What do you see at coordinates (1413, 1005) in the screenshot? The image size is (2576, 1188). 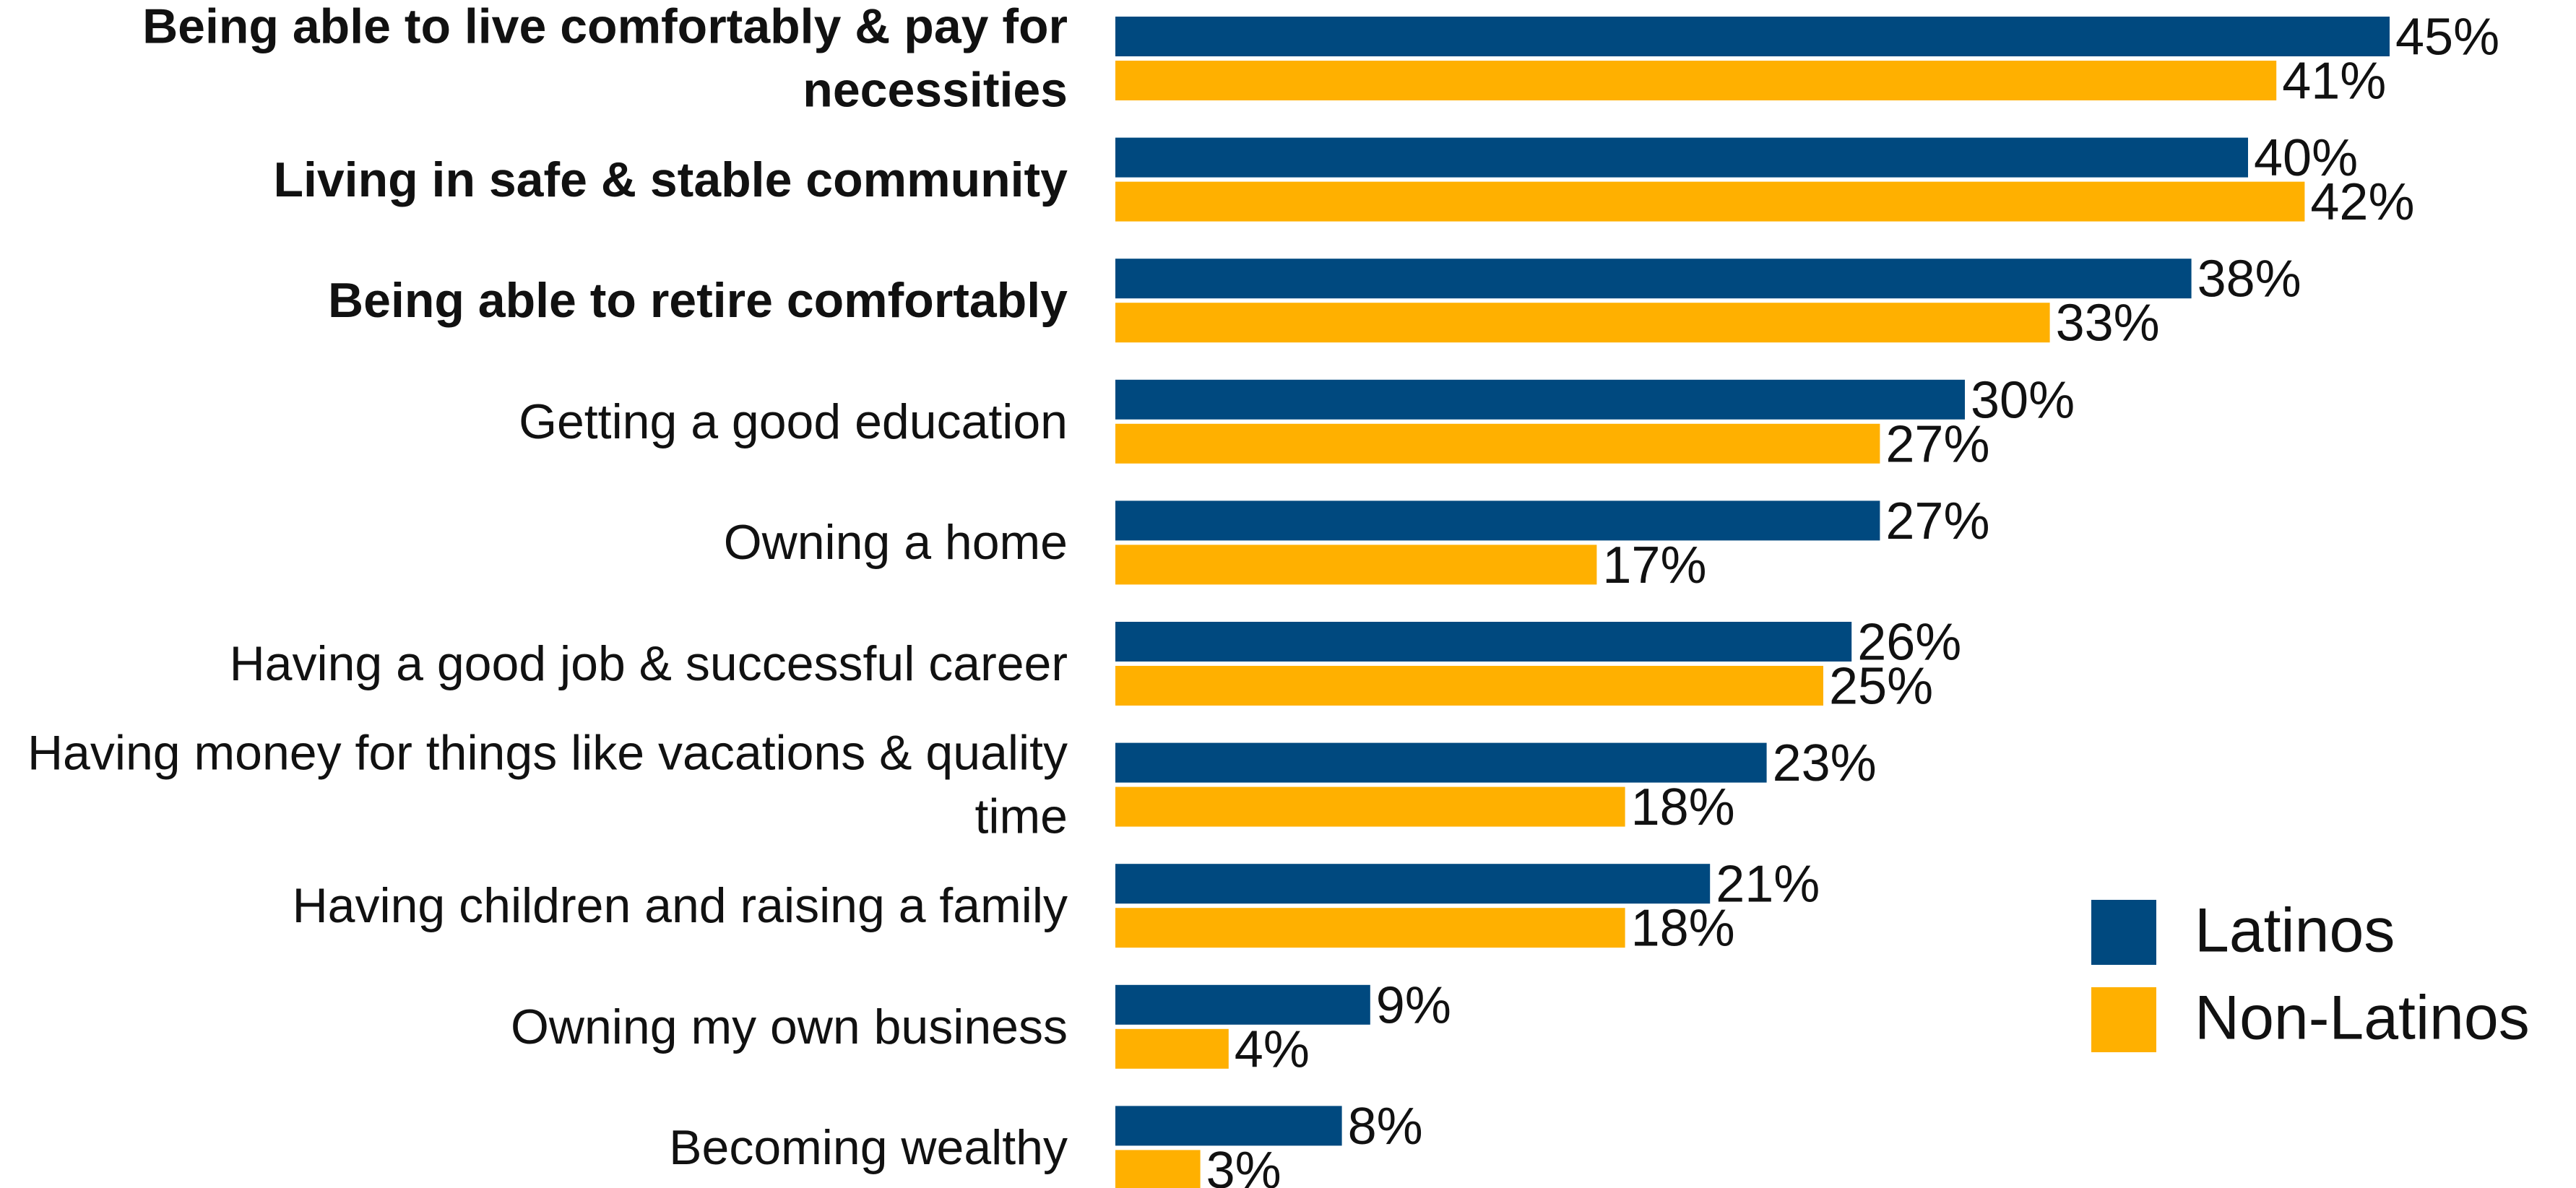 I see `value-label: 9%` at bounding box center [1413, 1005].